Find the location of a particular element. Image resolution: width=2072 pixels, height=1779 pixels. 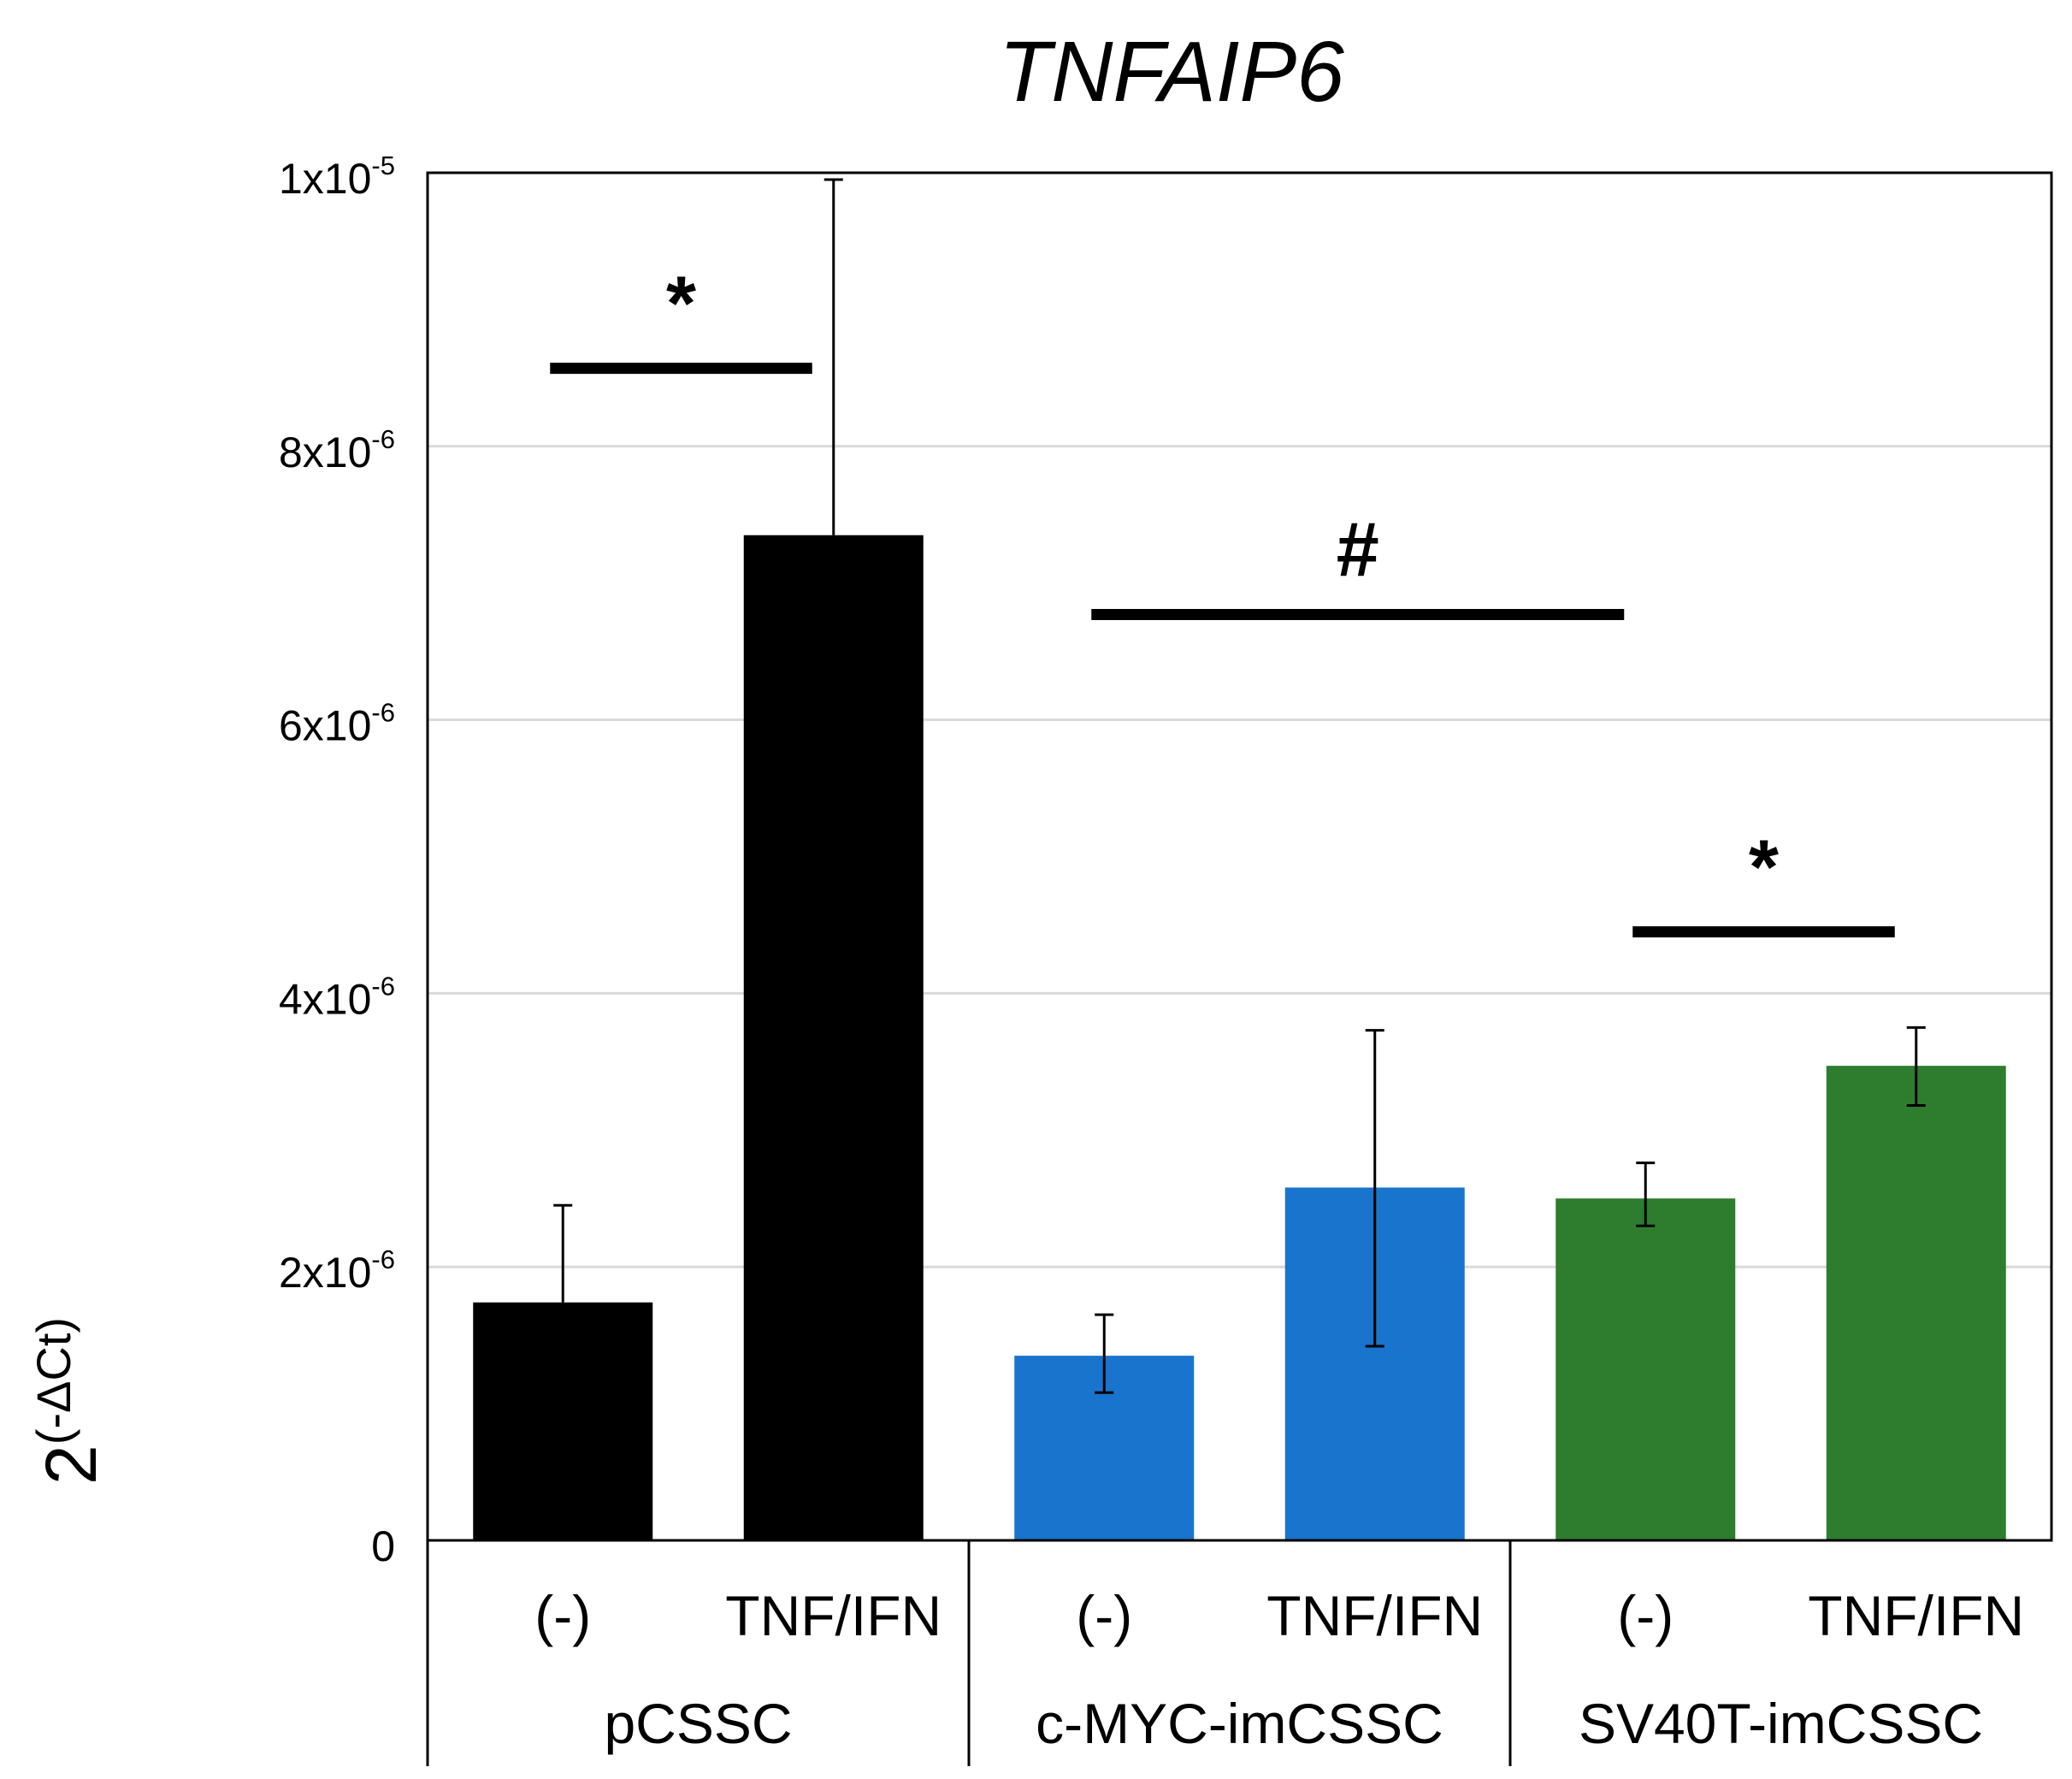

y-tick-label-base: 8x10 is located at coordinates (325, 452).